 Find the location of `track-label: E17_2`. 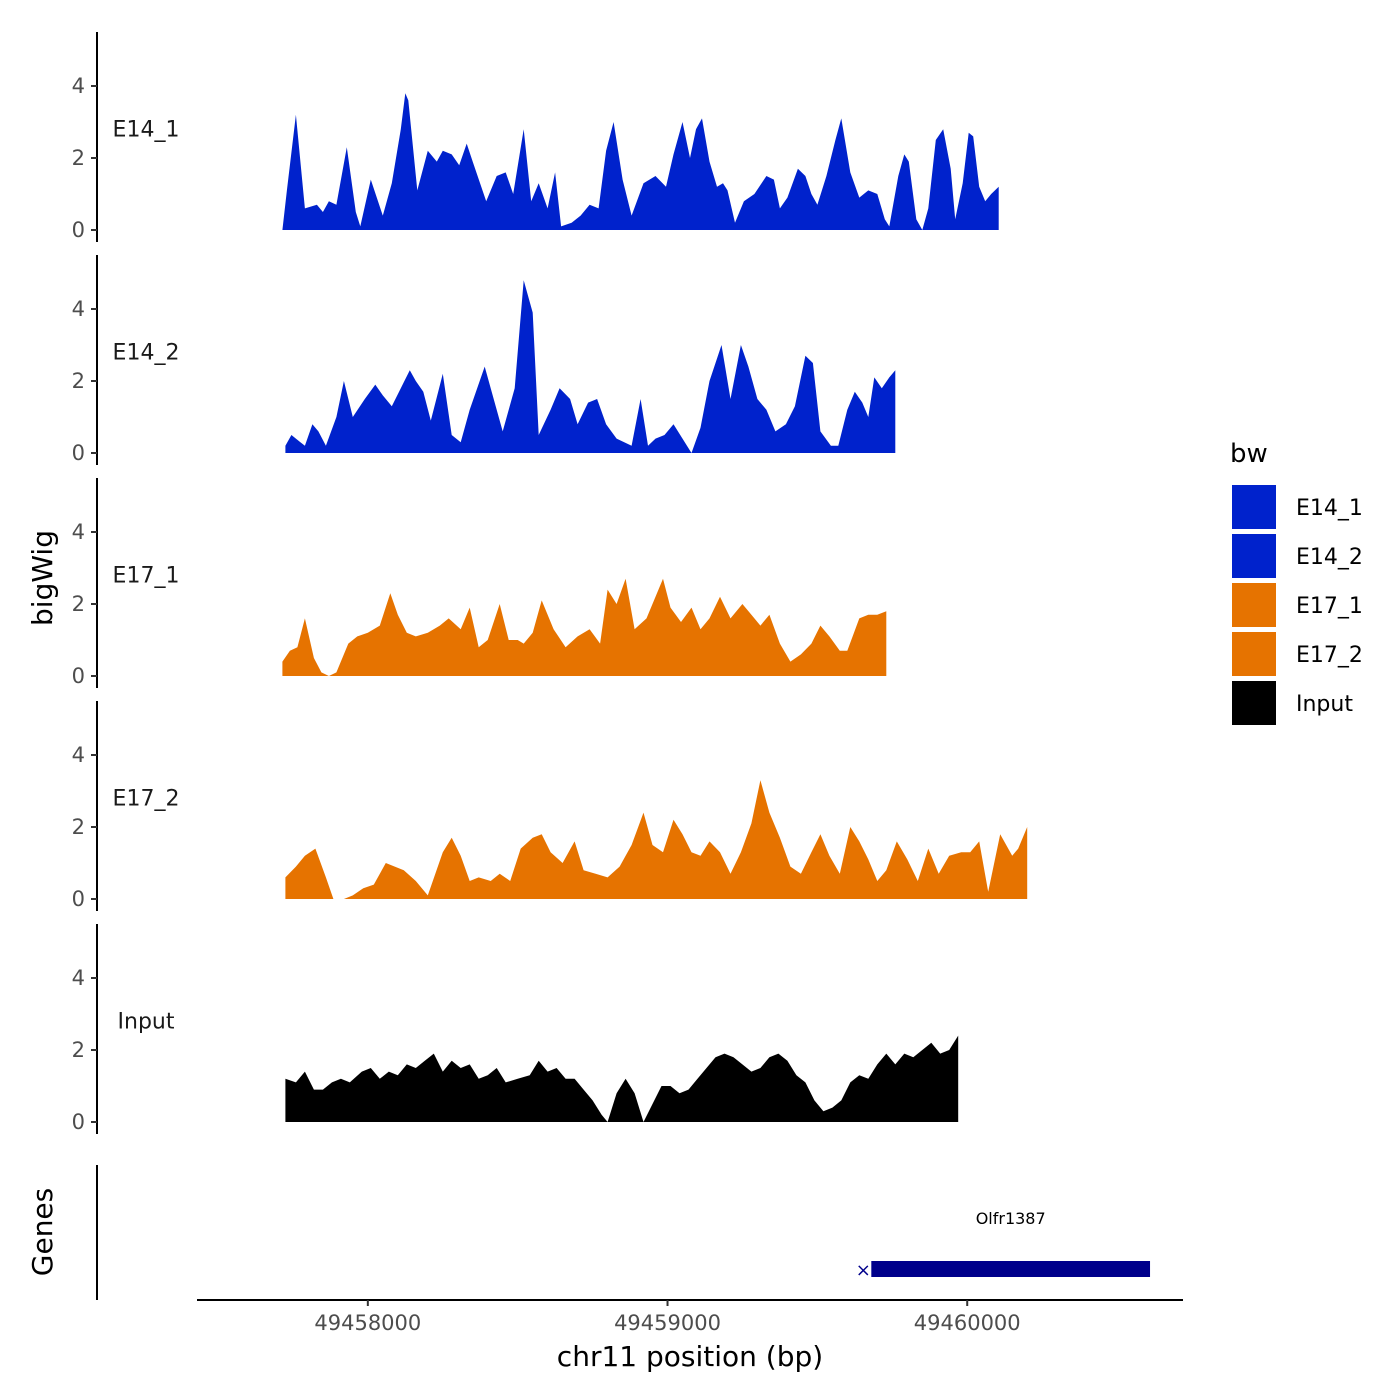

track-label: E17_2 is located at coordinates (146, 798).